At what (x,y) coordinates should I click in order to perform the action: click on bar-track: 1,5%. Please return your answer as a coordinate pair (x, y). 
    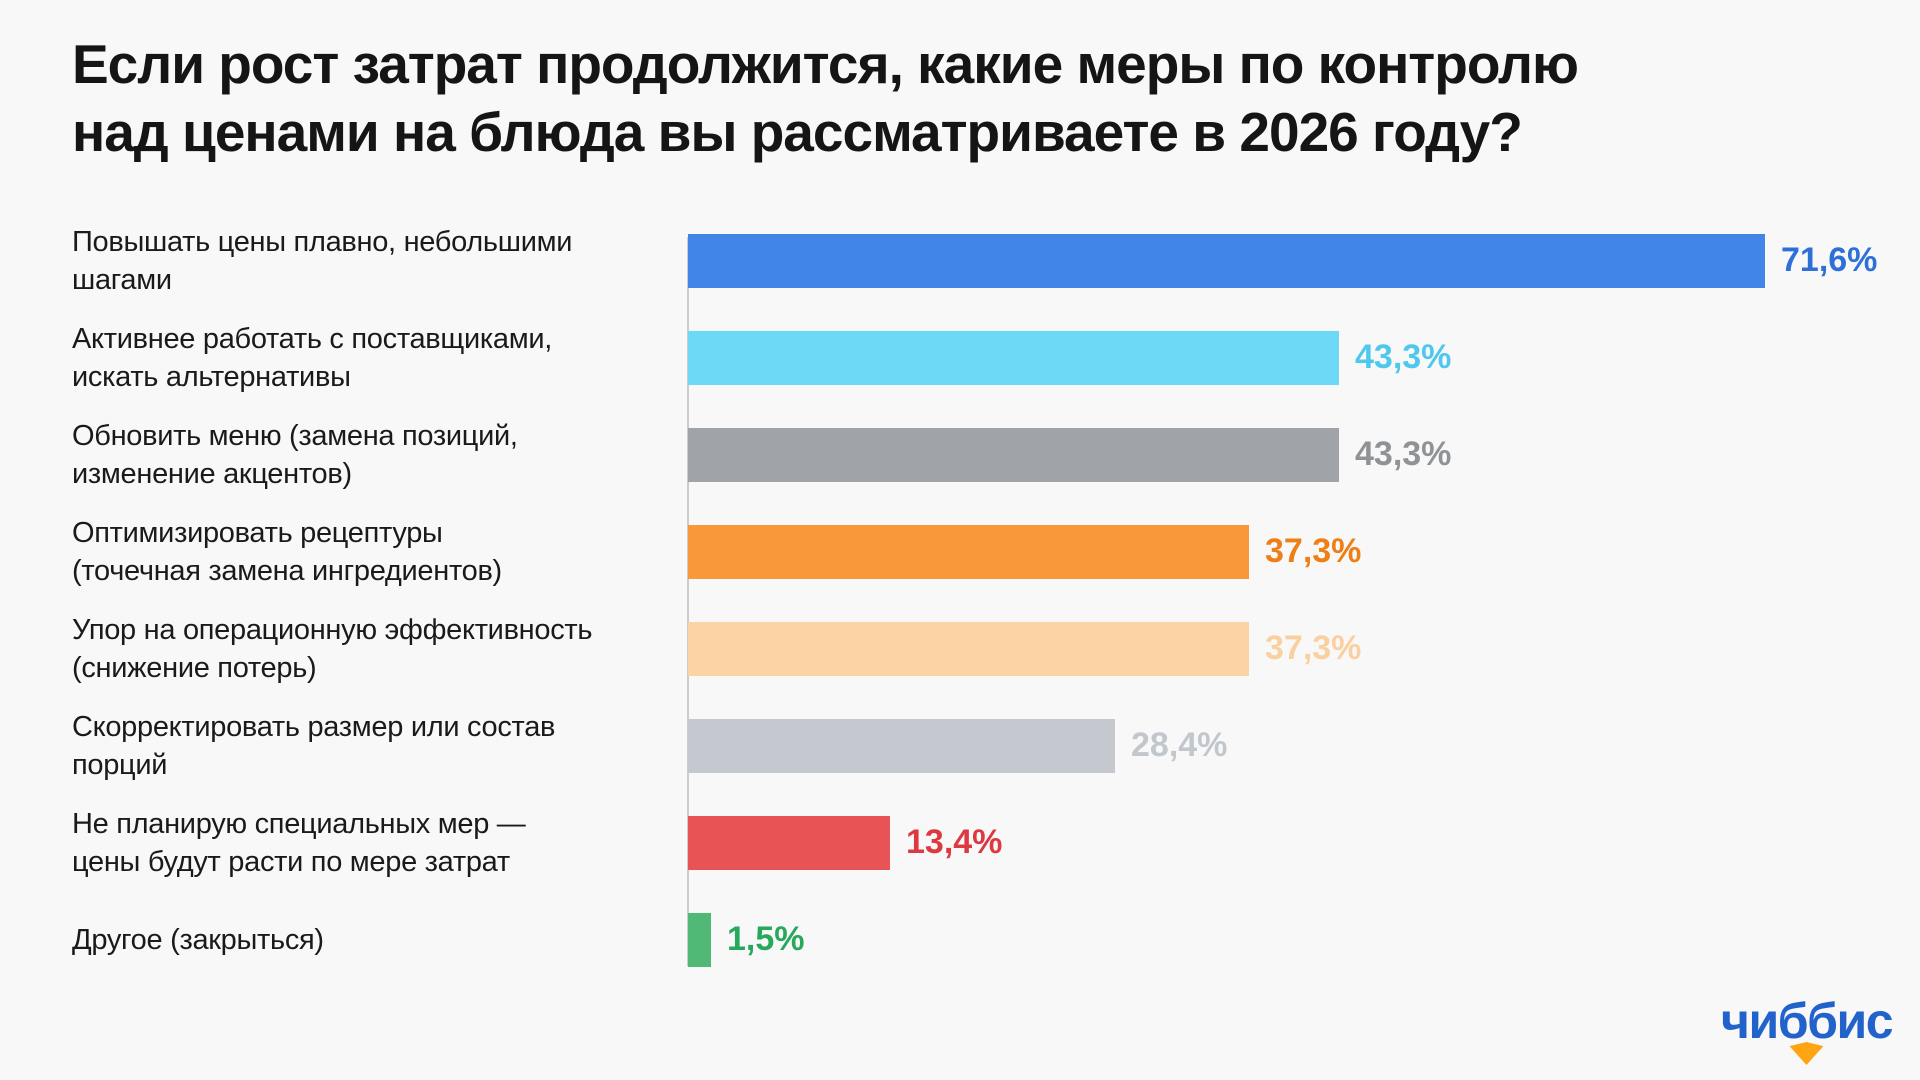
    Looking at the image, I should click on (746, 939).